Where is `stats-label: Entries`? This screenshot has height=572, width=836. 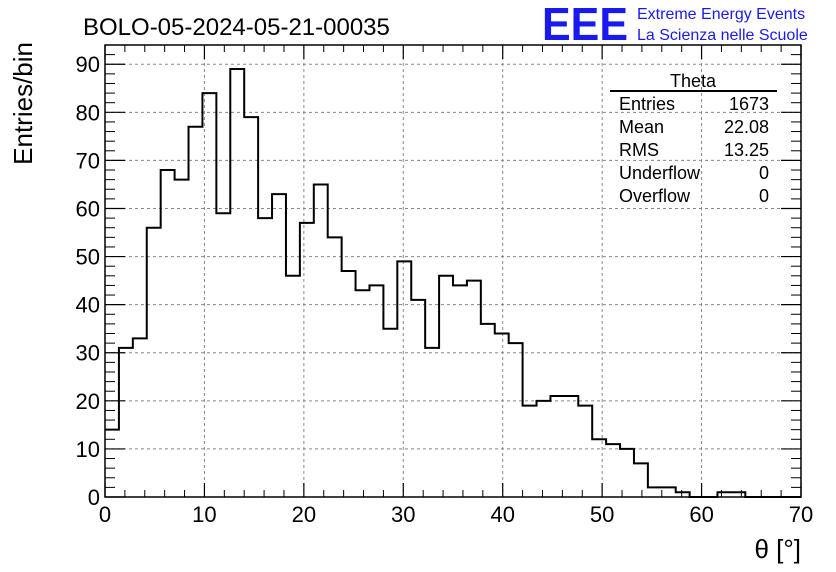
stats-label: Entries is located at coordinates (647, 104).